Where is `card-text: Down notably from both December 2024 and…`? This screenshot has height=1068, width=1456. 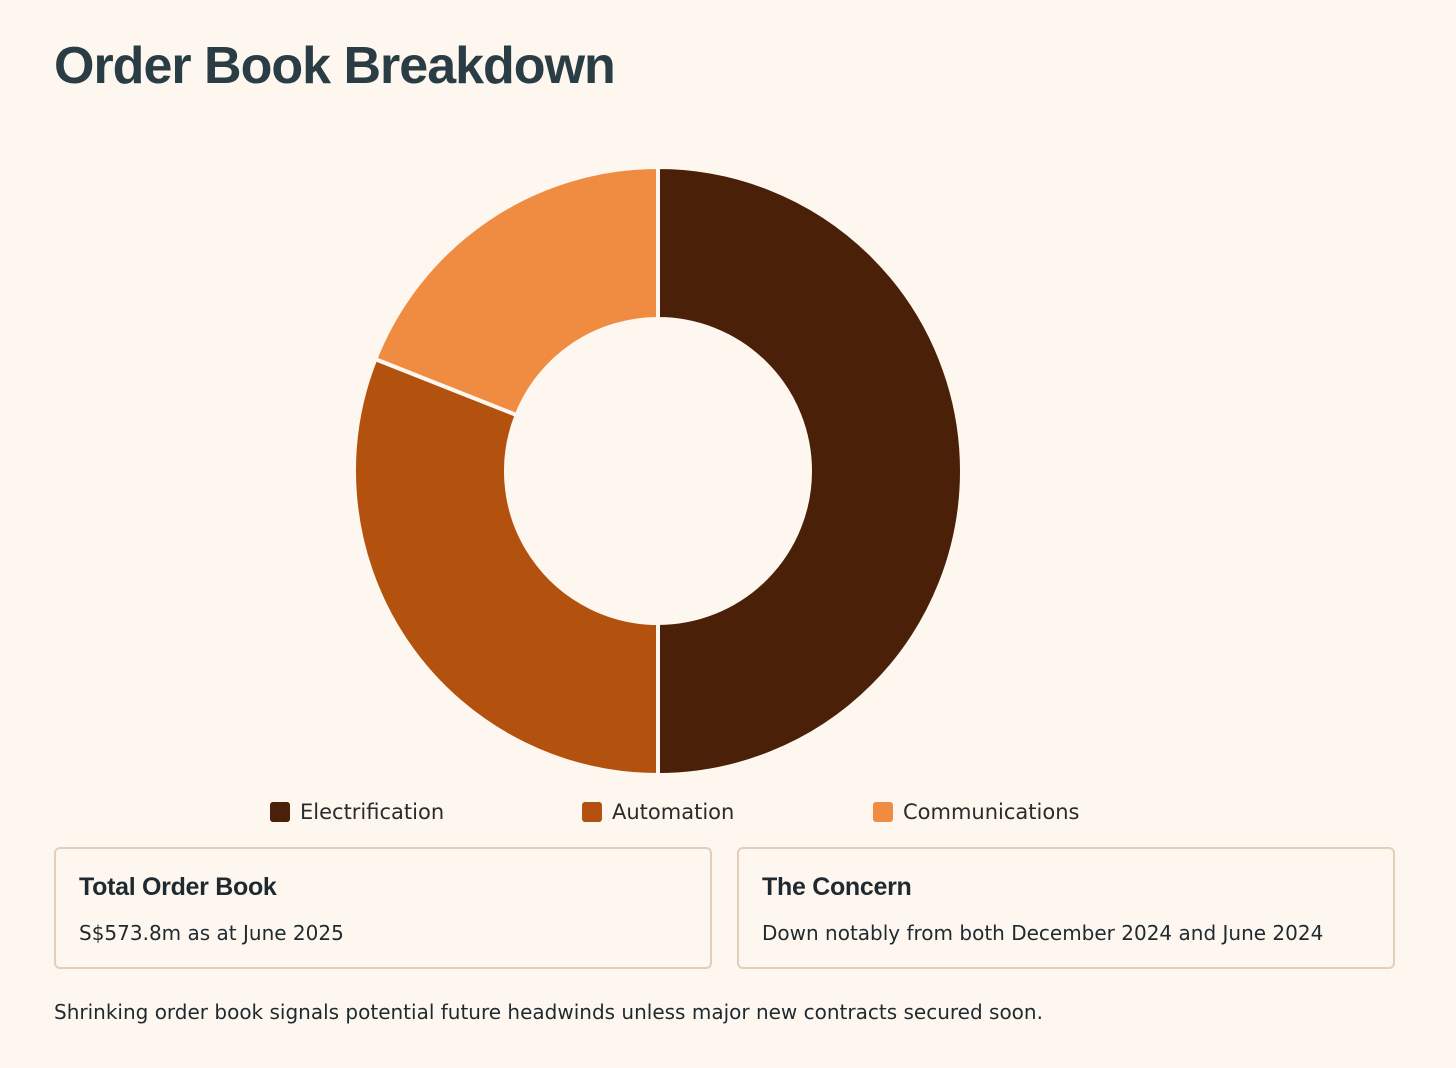
card-text: Down notably from both December 2024 and… is located at coordinates (1043, 933).